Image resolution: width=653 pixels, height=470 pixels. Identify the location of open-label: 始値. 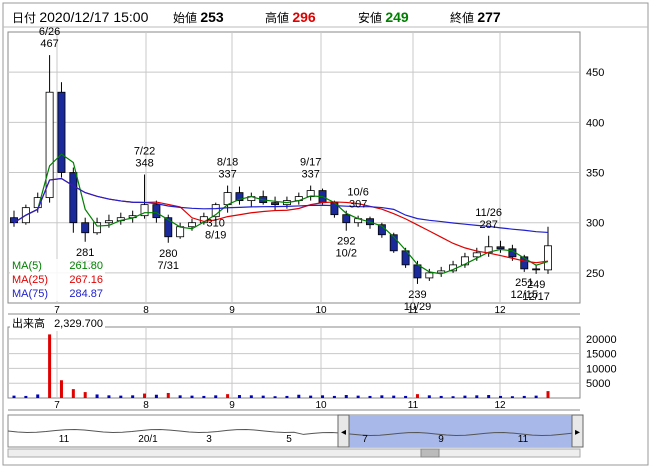
(185, 18).